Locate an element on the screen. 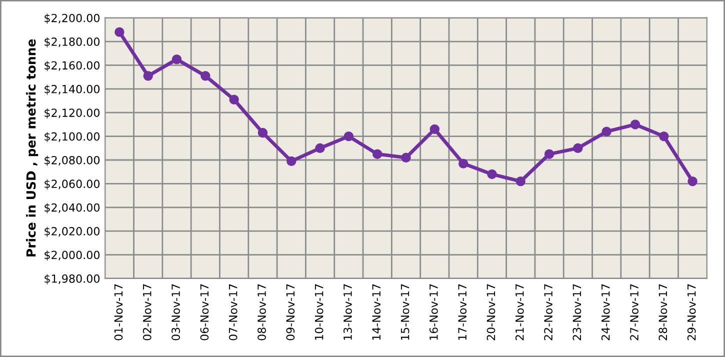  y-axis-title: Price in USD , per metric tonne is located at coordinates (32, 147).